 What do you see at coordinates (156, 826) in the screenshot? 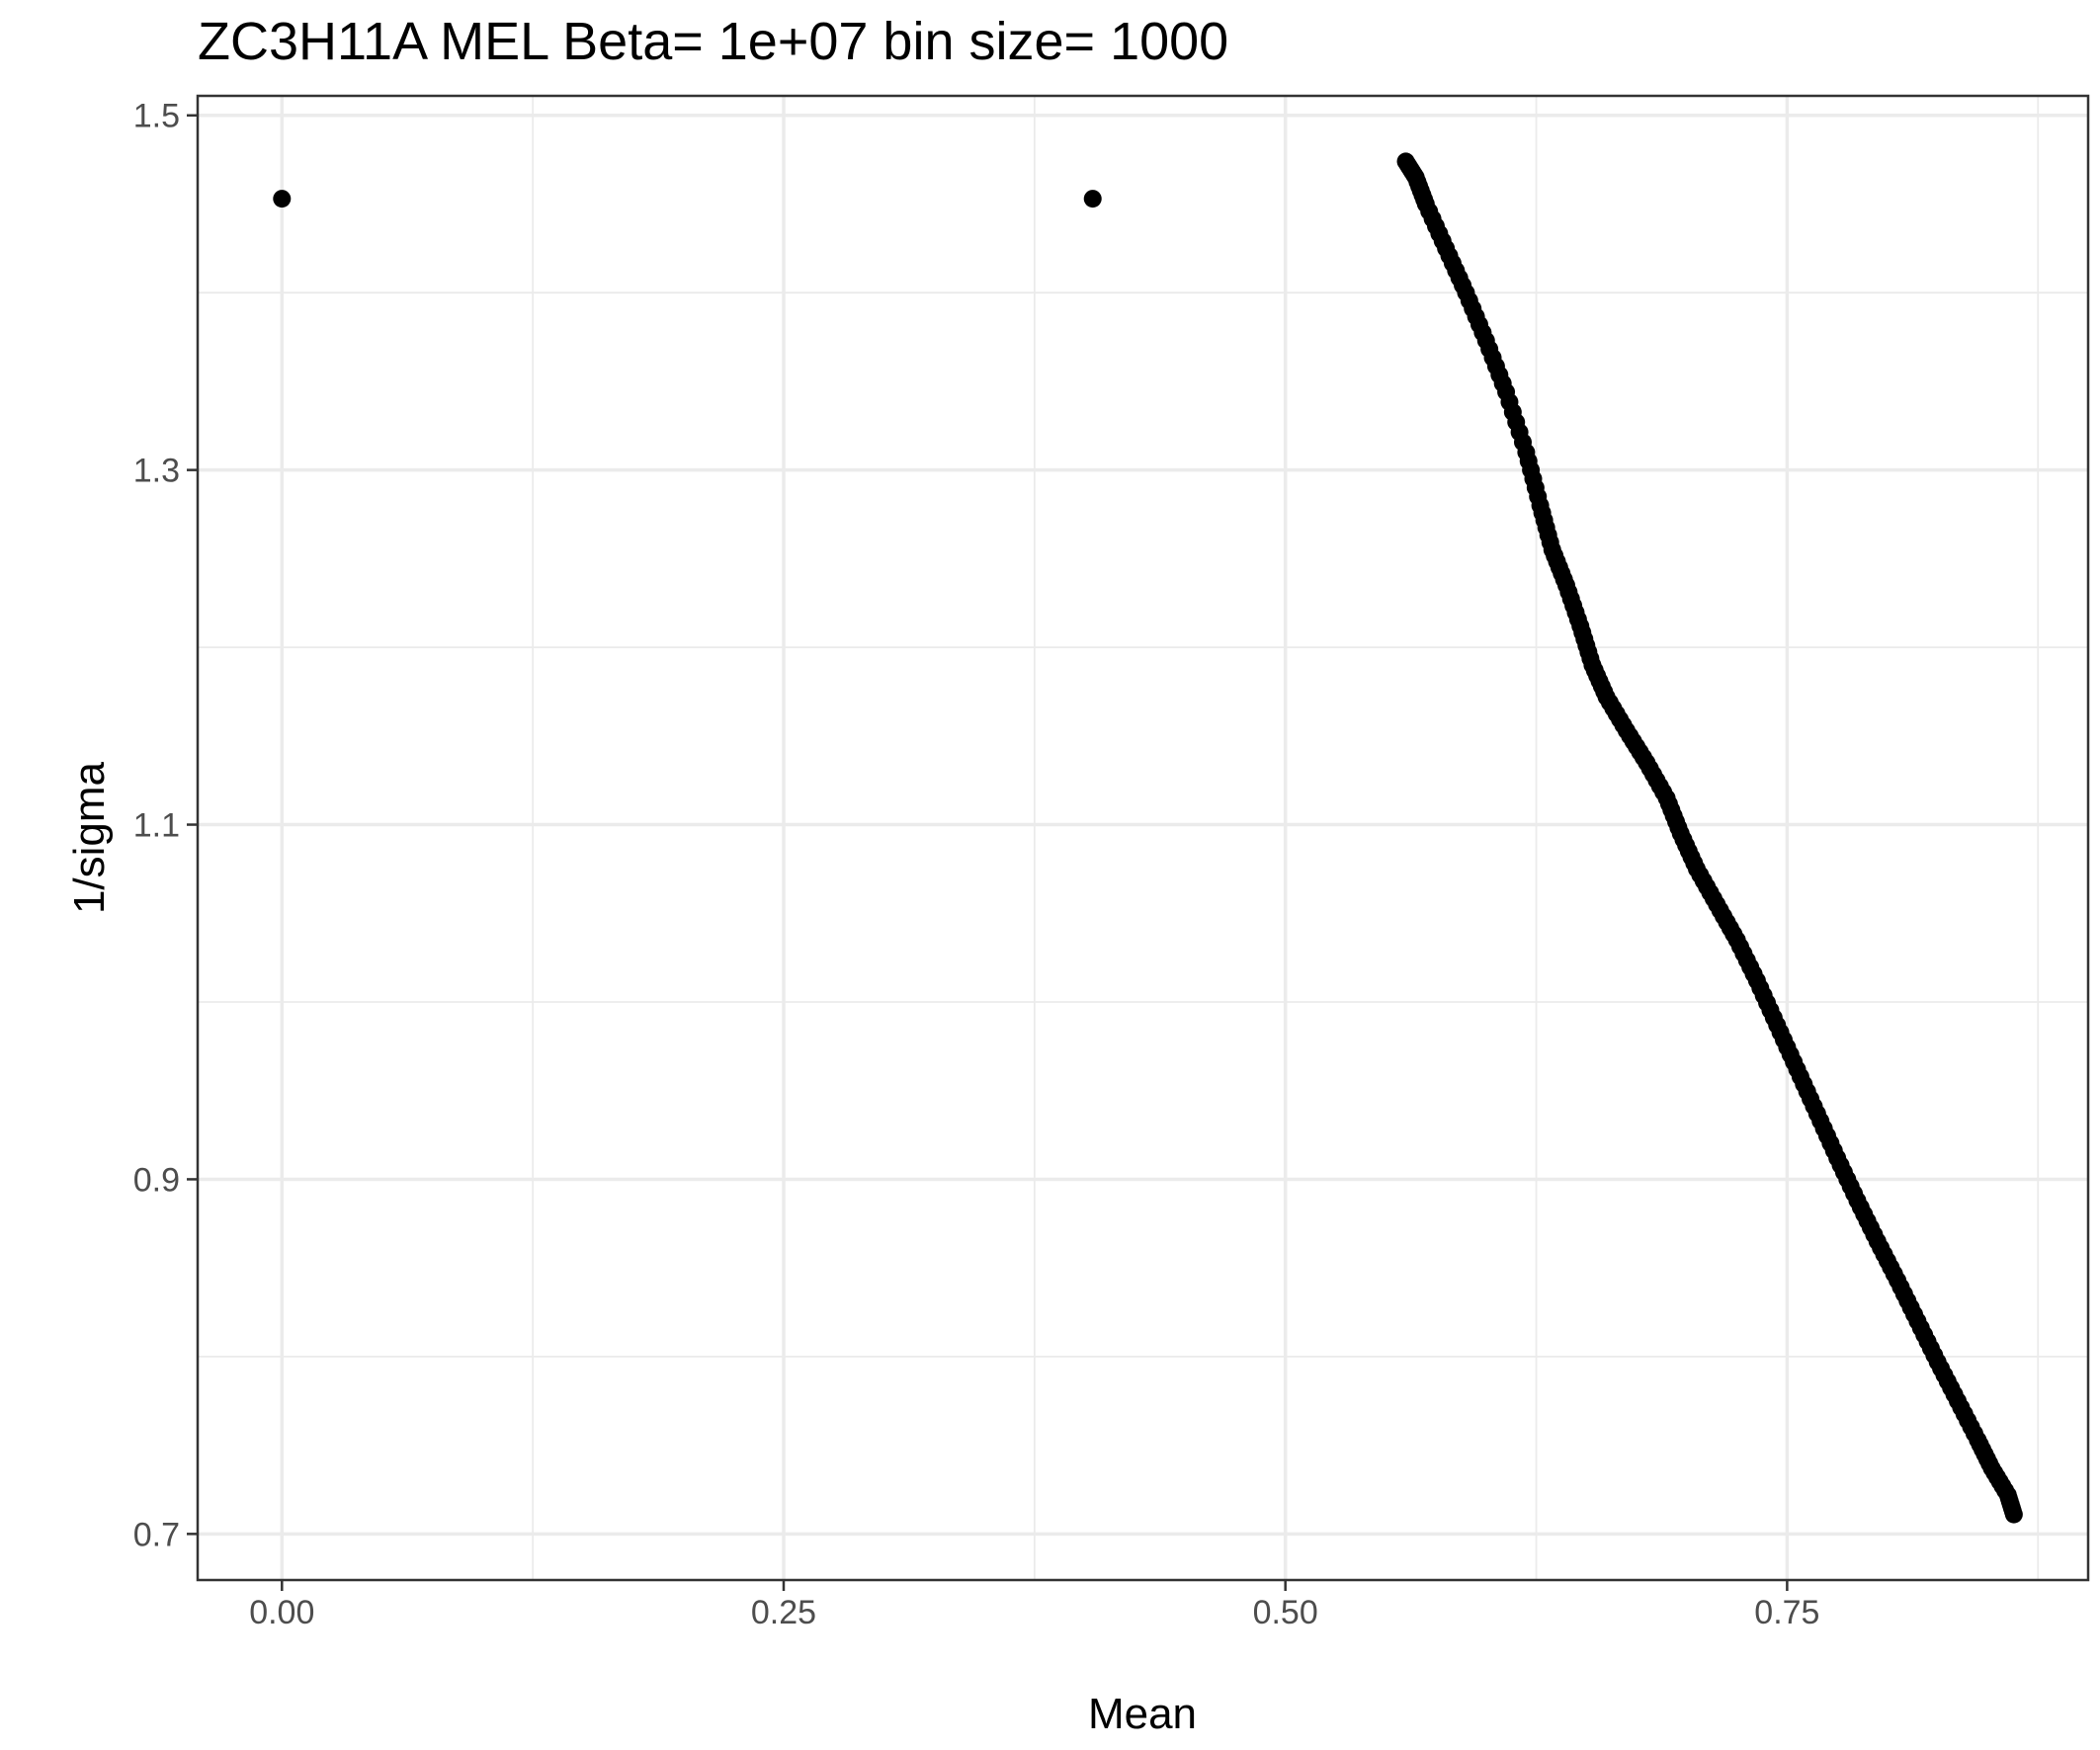
I see `y-tick-label: 1.1` at bounding box center [156, 826].